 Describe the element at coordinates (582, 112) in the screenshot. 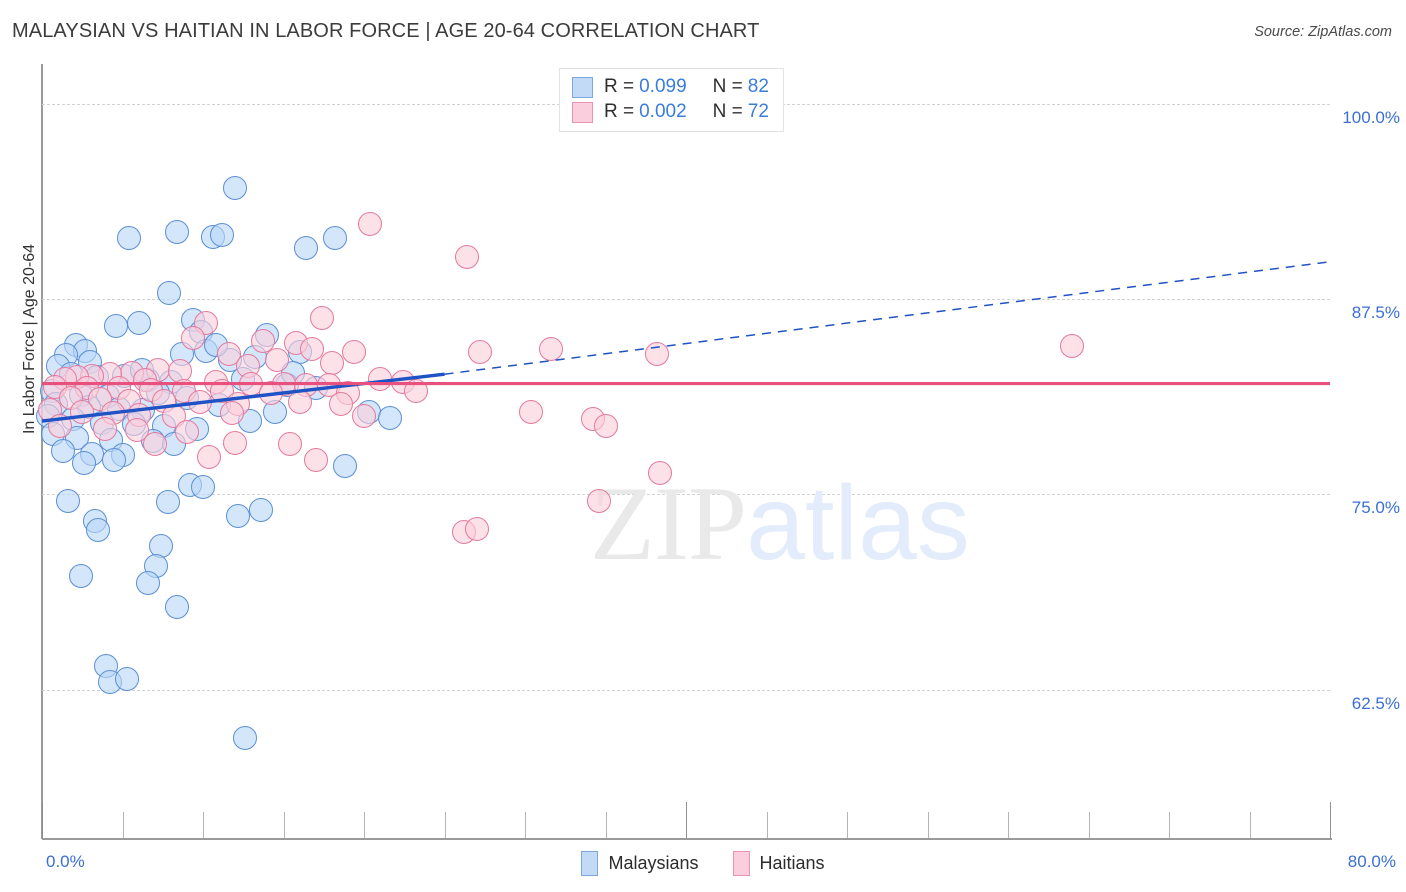

I see `stats-legend-swatch` at that location.